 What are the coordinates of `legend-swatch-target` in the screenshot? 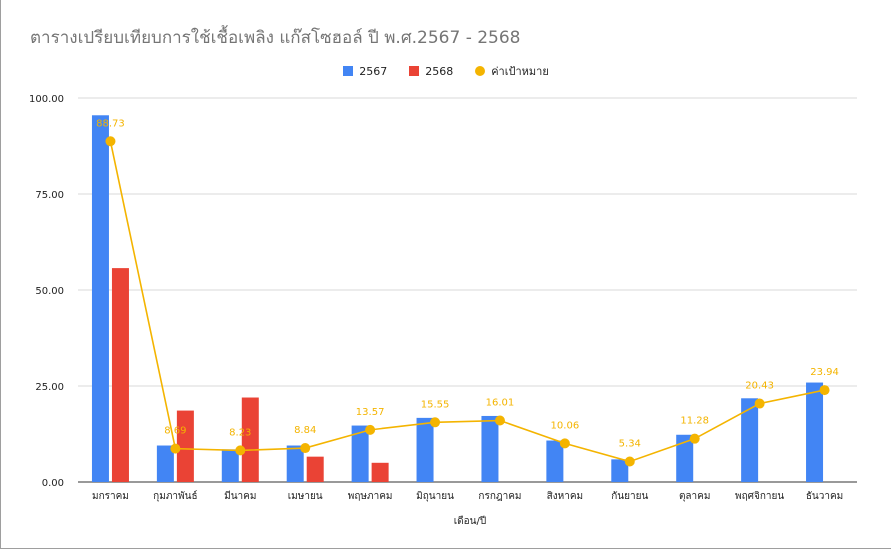 It's located at (480, 71).